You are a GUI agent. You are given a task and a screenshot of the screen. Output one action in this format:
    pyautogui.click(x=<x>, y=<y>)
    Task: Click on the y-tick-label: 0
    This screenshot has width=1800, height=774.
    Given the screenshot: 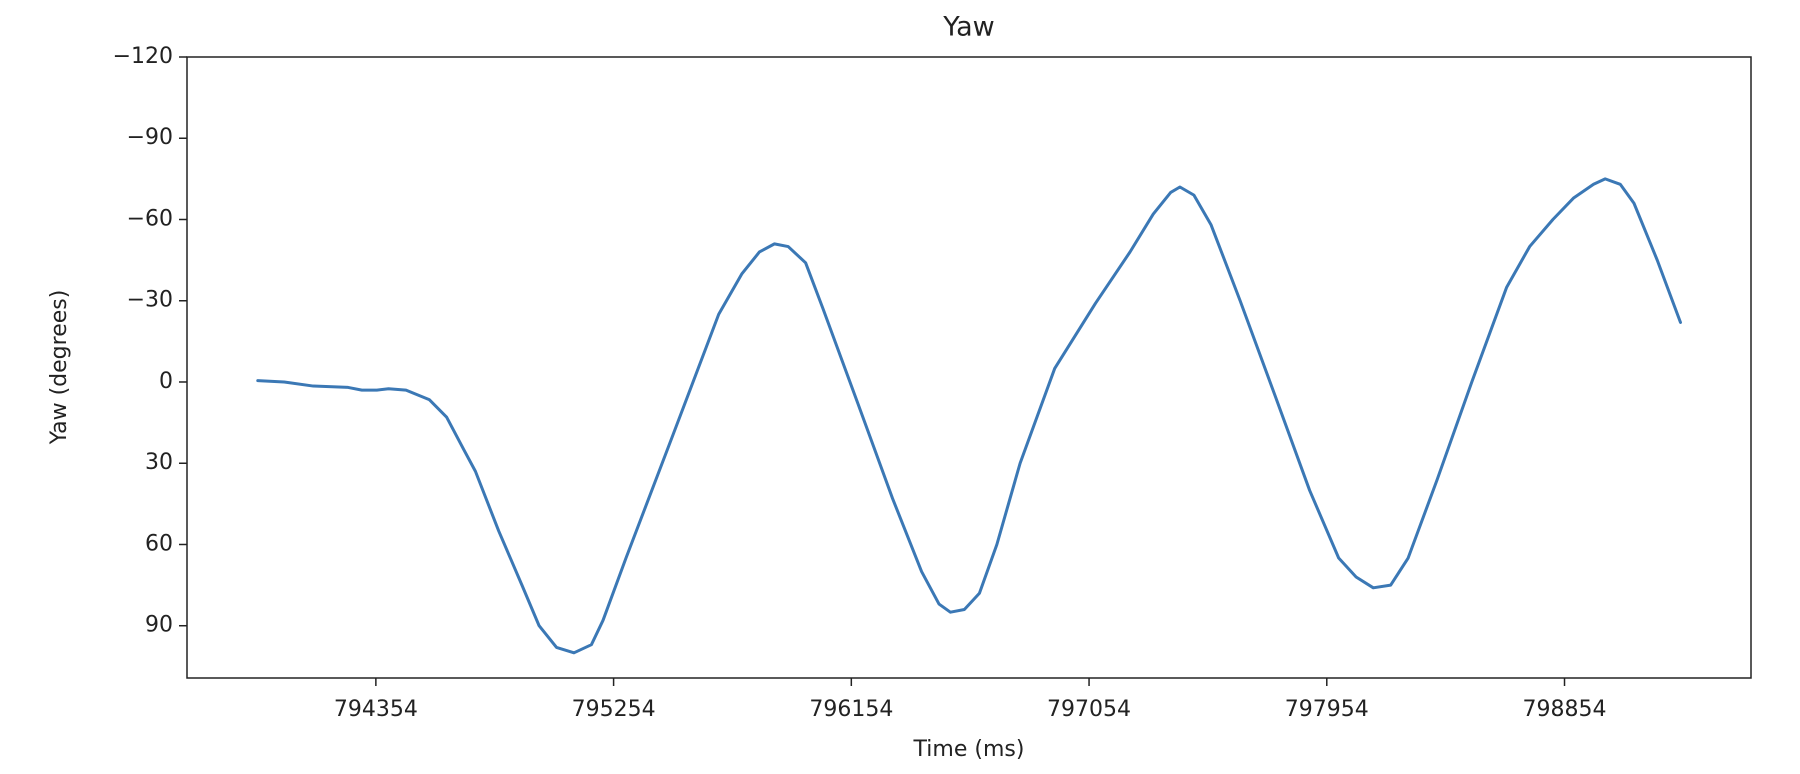 What is the action you would take?
    pyautogui.click(x=166, y=381)
    